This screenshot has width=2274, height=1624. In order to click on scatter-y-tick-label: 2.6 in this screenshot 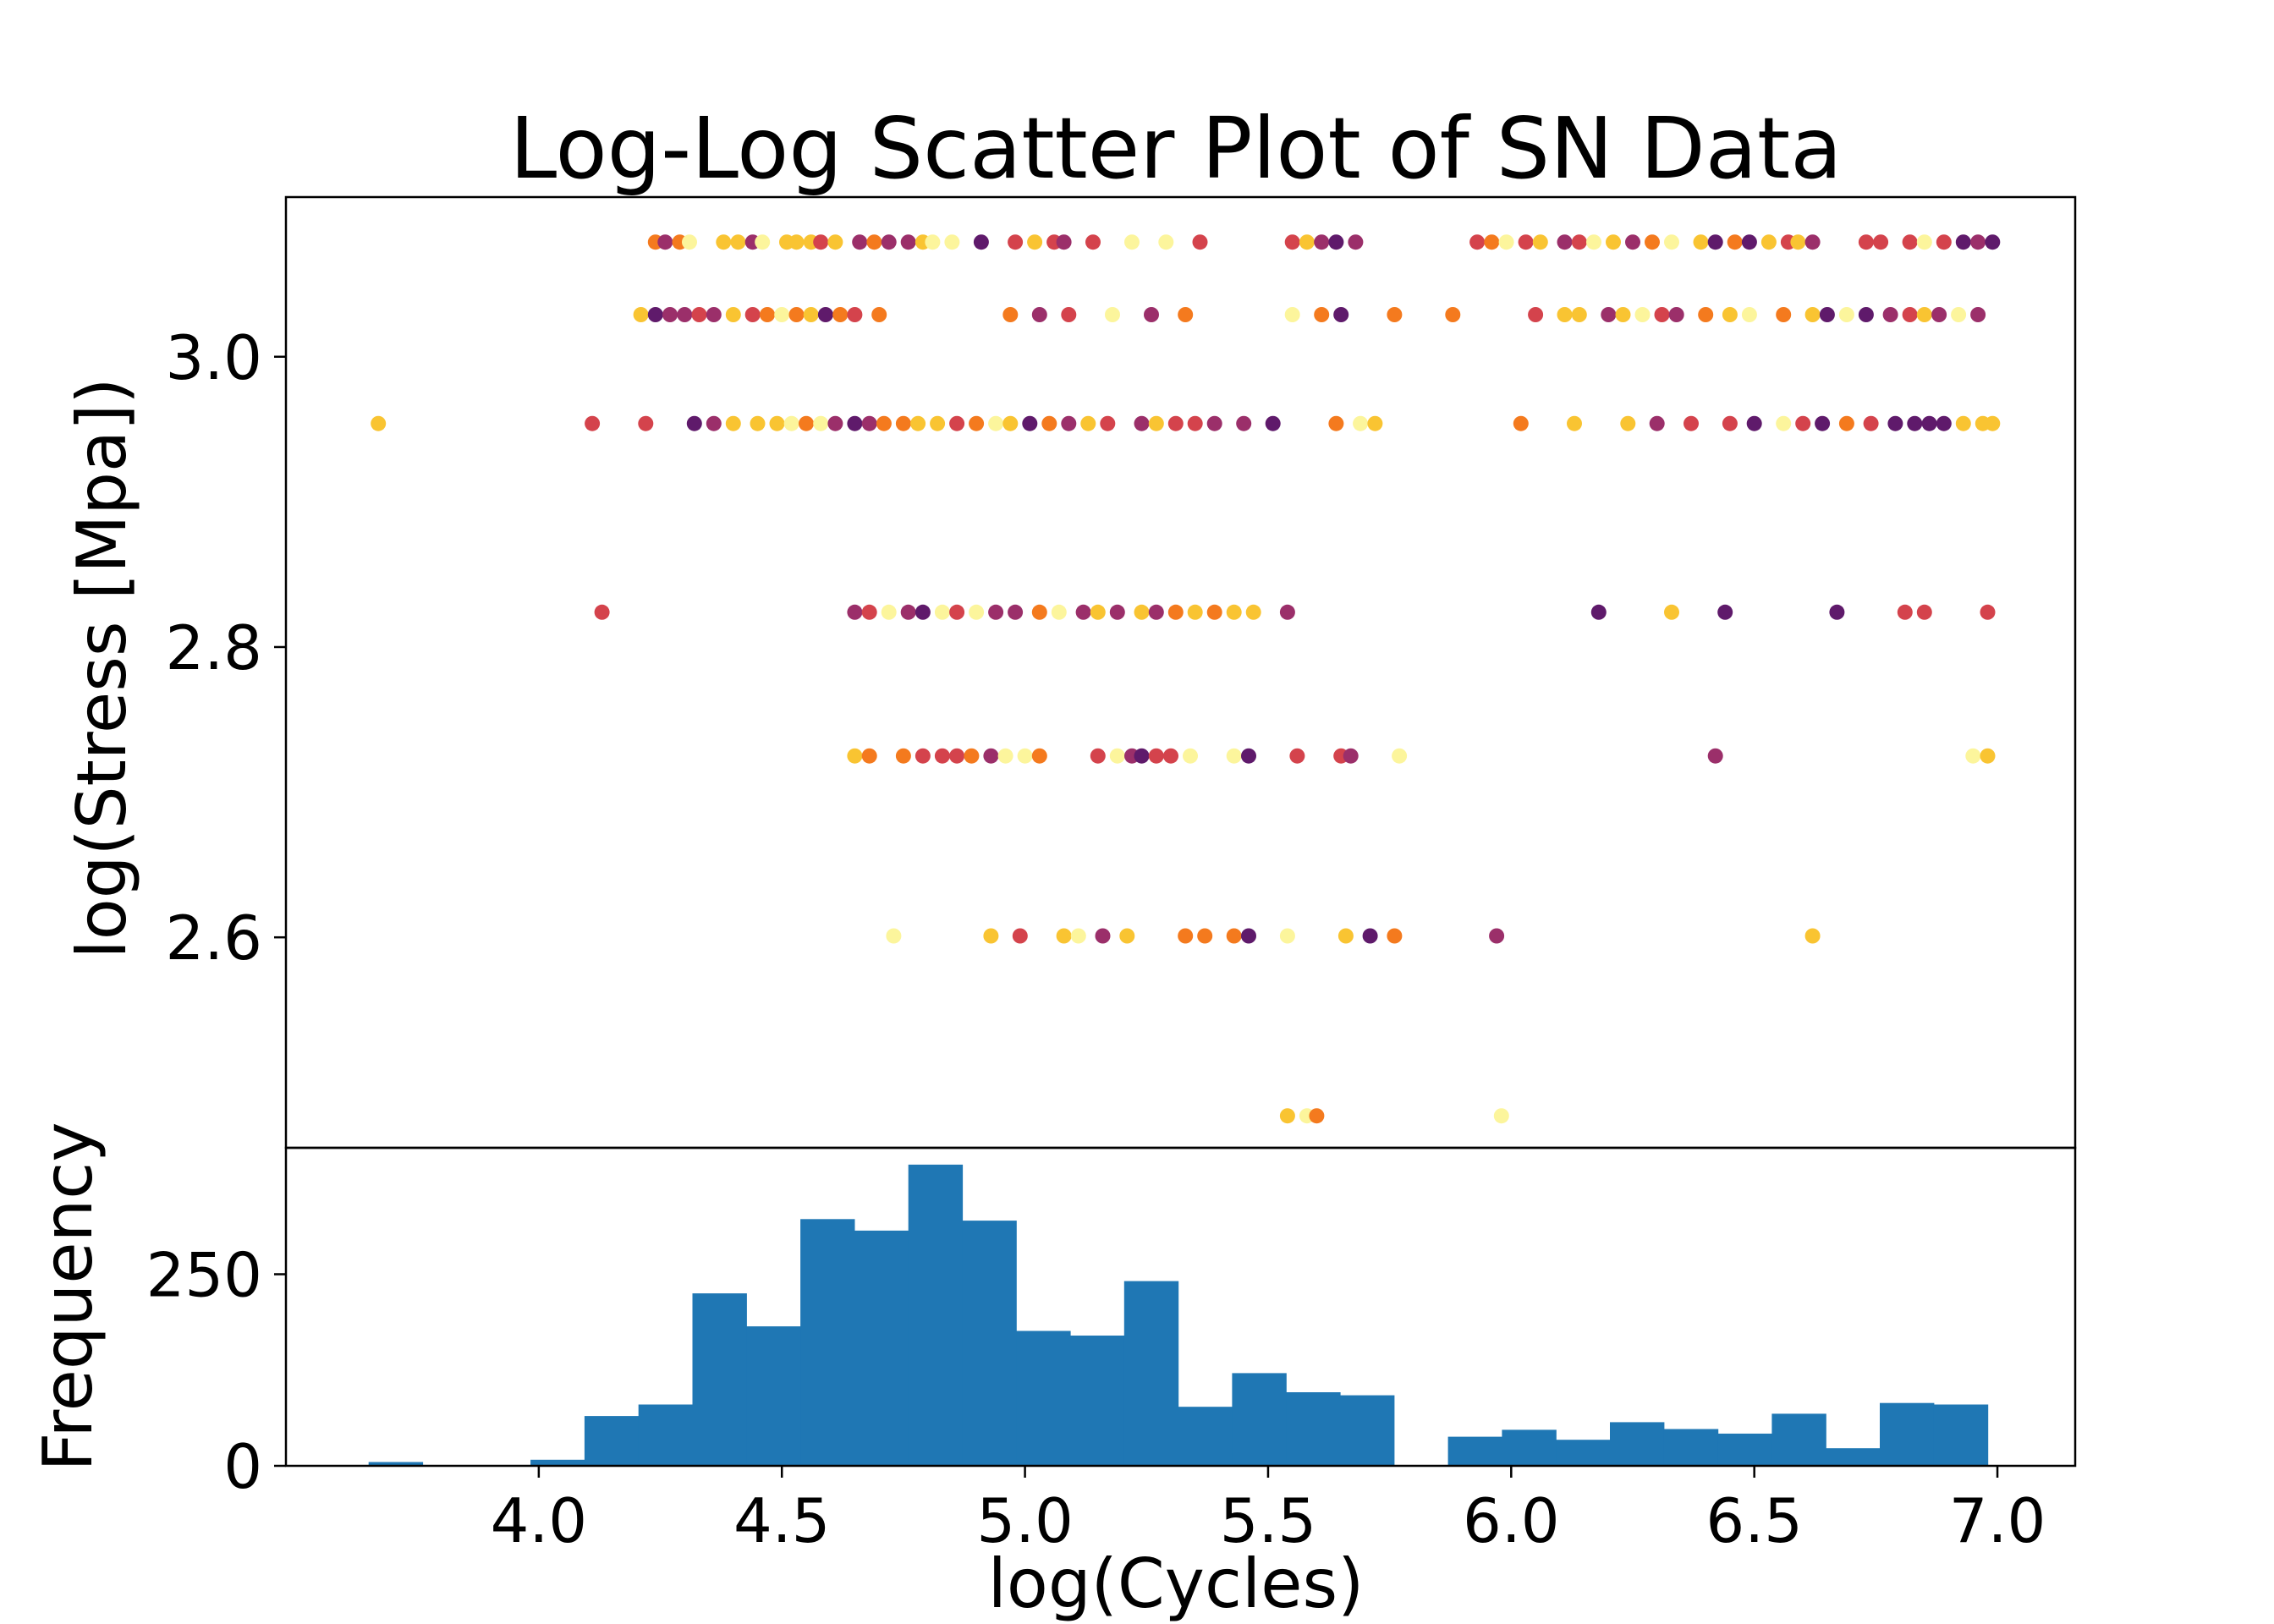, I will do `click(213, 938)`.